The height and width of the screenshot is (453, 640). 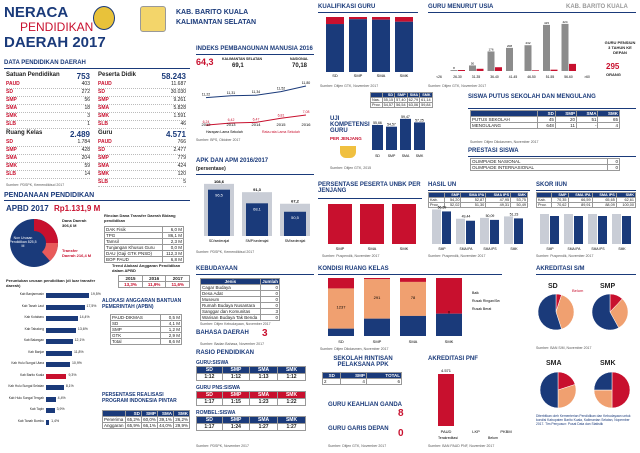 I want to click on kondisi-bar-rusak, so click(x=341, y=308).